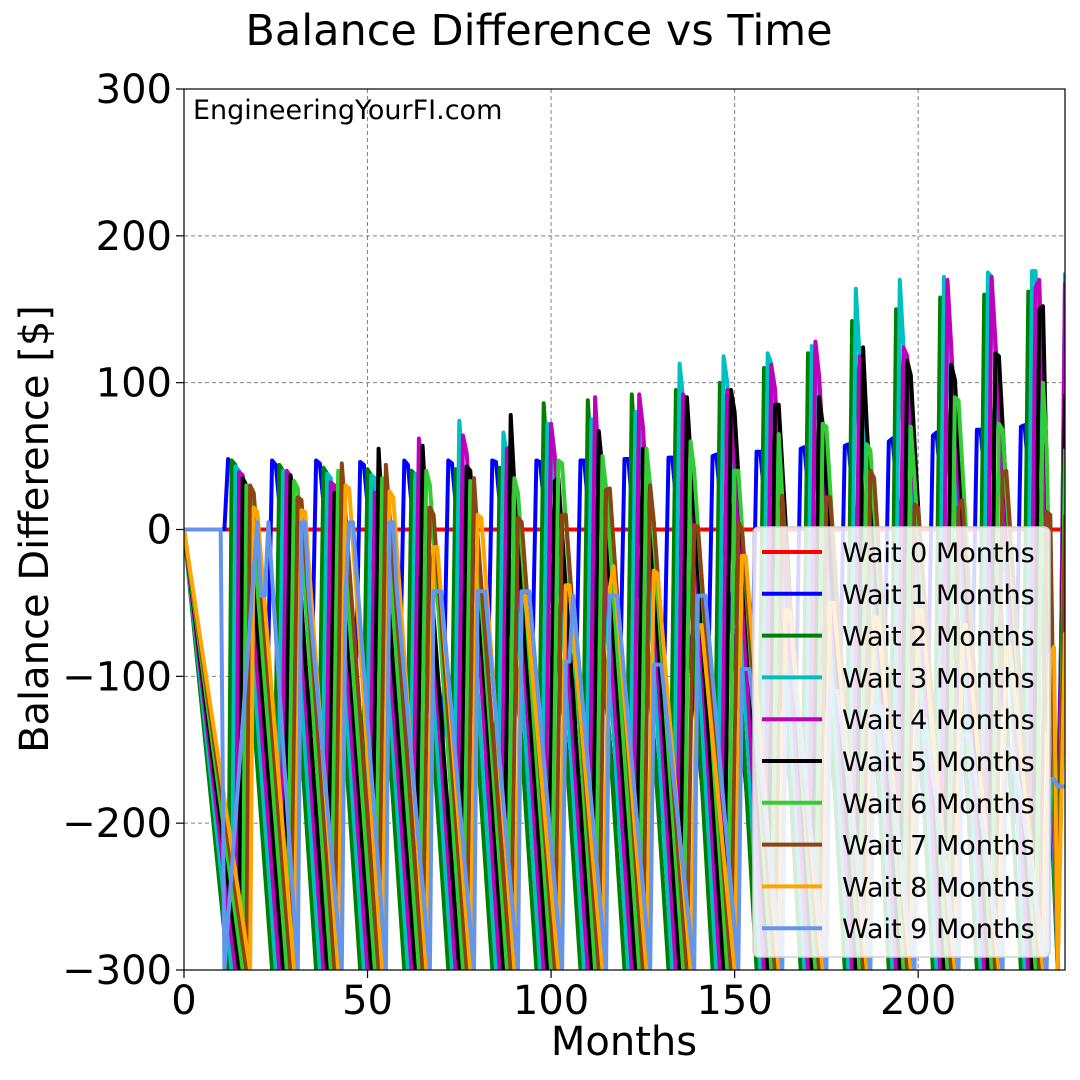 This screenshot has width=1080, height=1080. I want to click on legend-label-wait-8-months: Wait 8 Months, so click(938, 887).